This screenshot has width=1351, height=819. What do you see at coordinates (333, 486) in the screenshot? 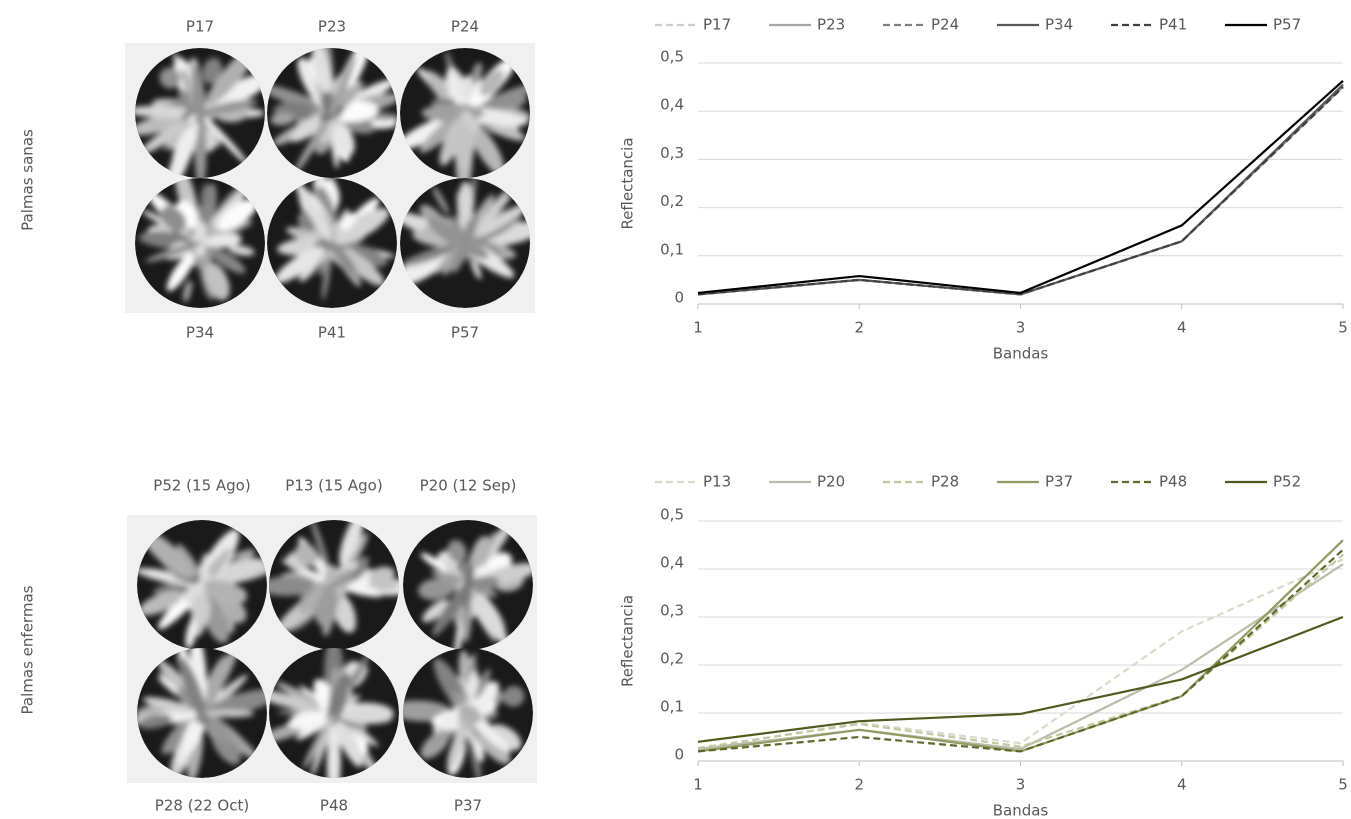
I see `image-label: P13 (15 Ago)` at bounding box center [333, 486].